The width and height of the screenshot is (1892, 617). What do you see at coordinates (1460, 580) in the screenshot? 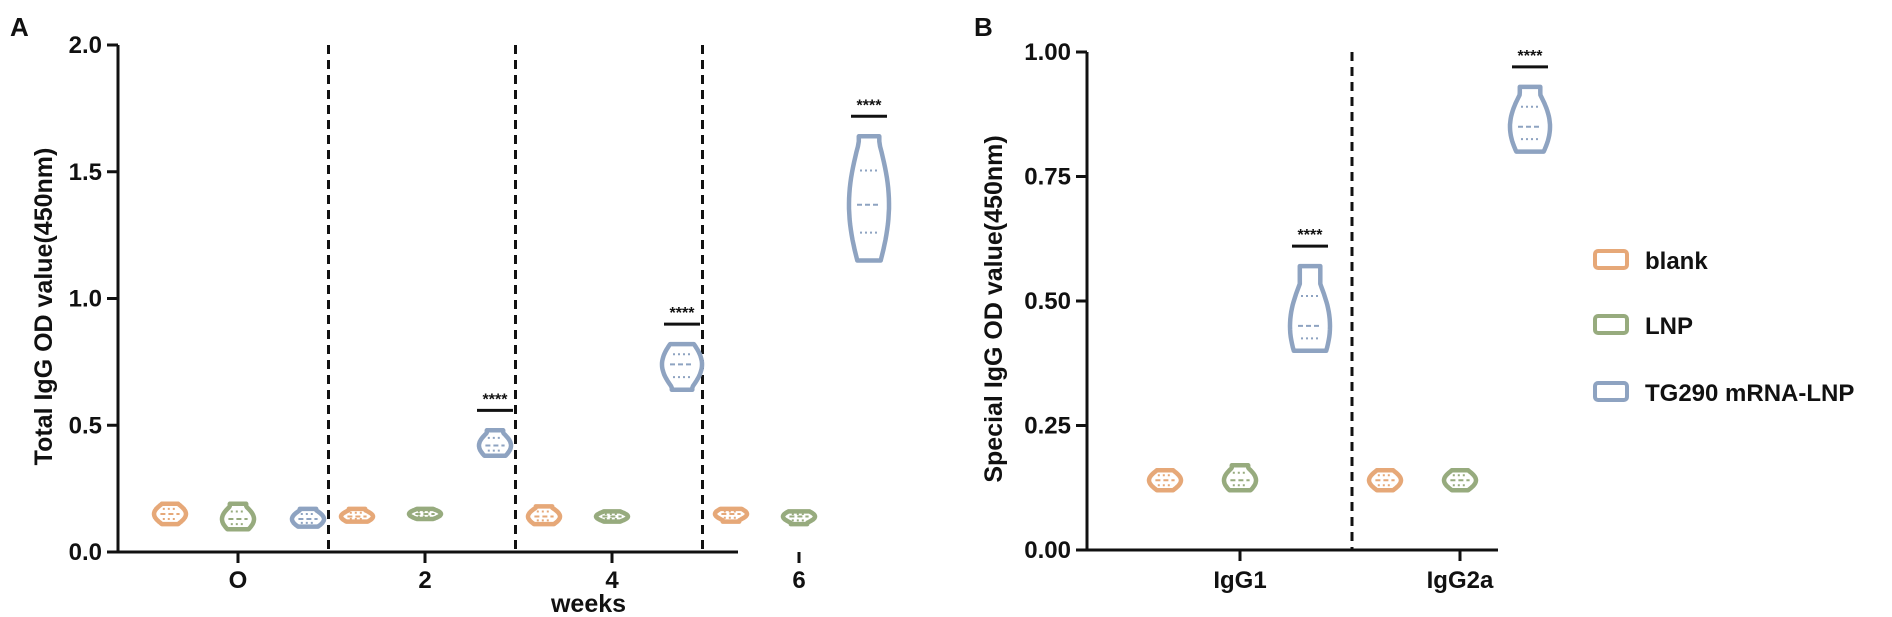
I see `panel-b-x-tick-label-igg2a: IgG2a` at bounding box center [1460, 580].